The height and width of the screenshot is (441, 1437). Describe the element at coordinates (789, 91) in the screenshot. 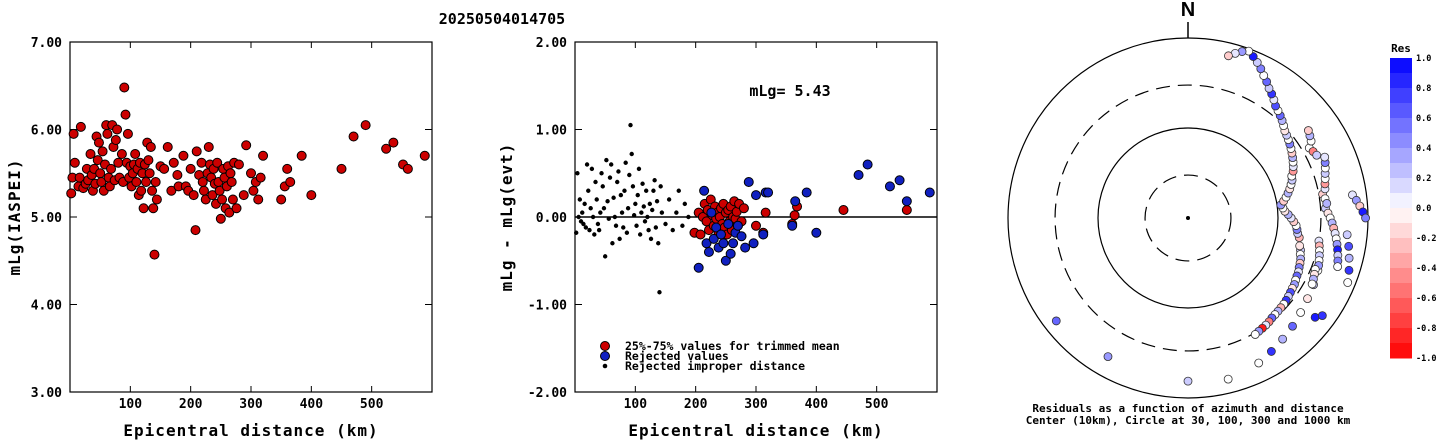

I see `mlg-annotation: mLg= 5.43` at that location.